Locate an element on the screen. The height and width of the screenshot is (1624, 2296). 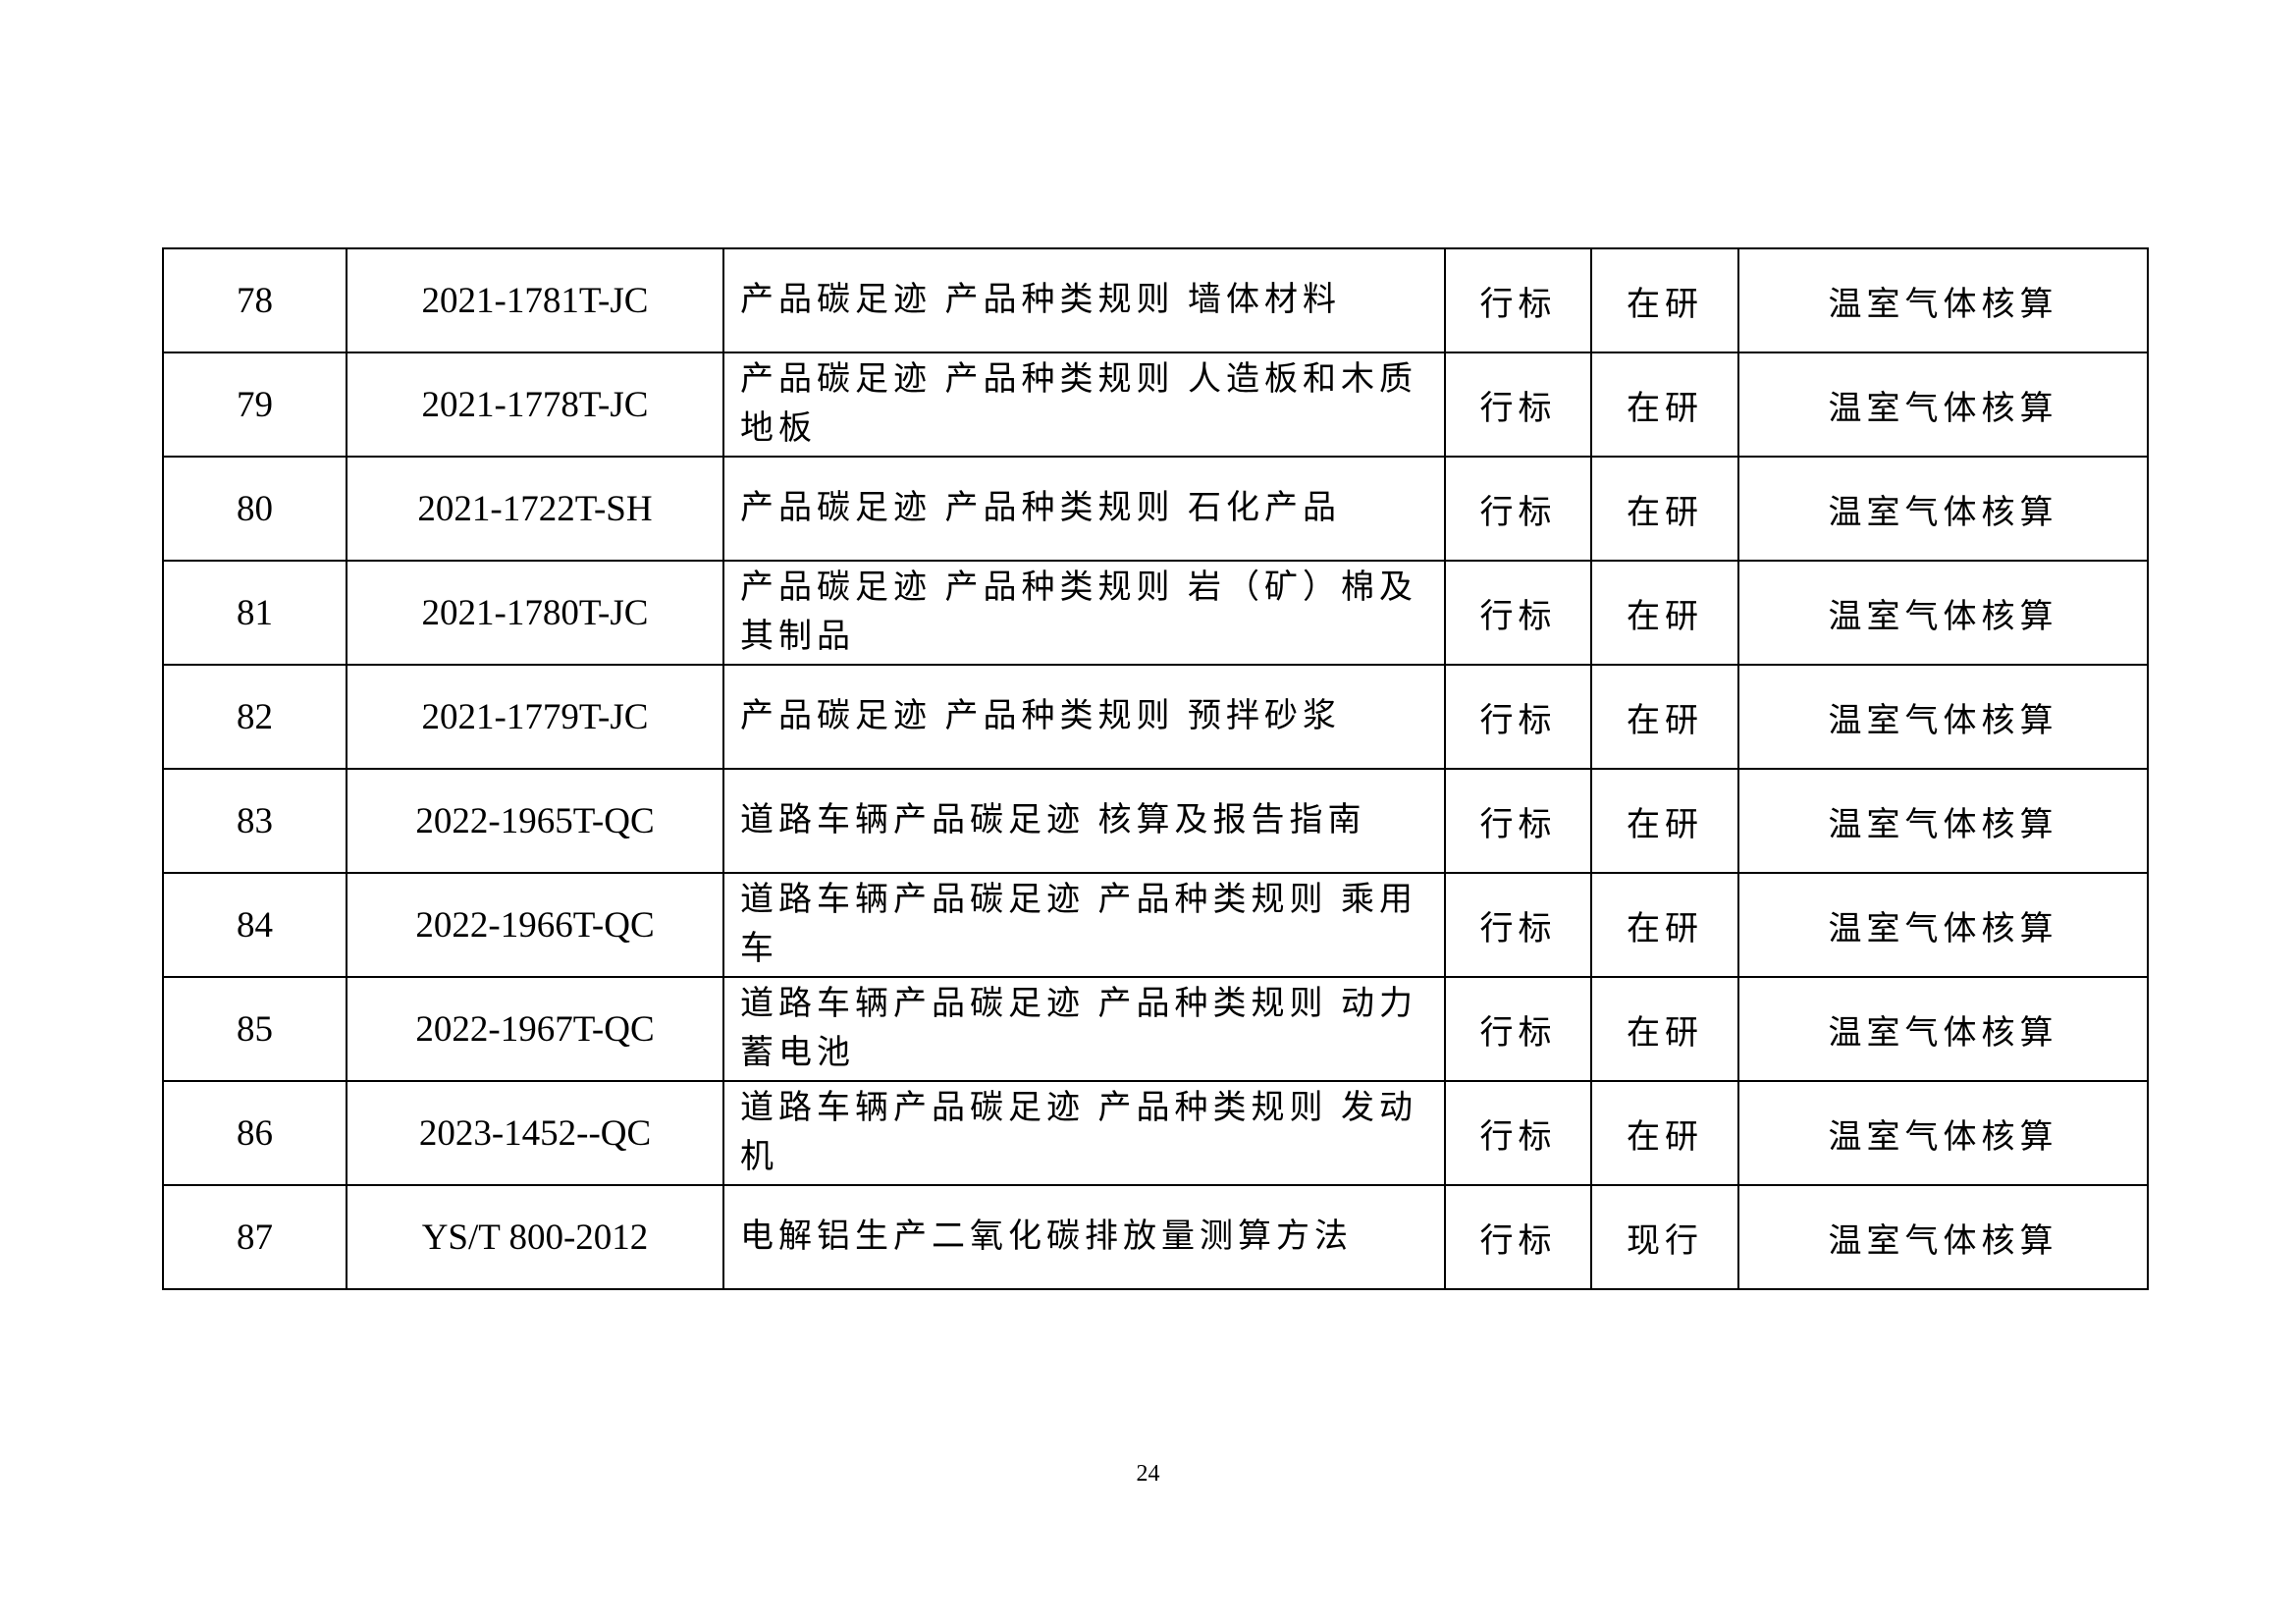
standard-title: 产品碳足迹 产品种类规则 预拌砂浆 is located at coordinates (1084, 717).